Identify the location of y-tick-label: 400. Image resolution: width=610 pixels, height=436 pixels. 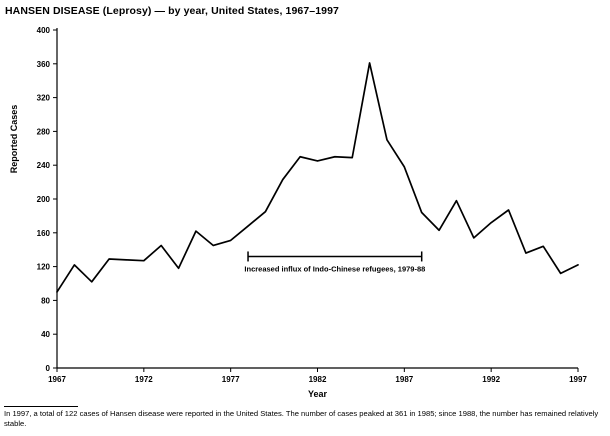
(44, 30).